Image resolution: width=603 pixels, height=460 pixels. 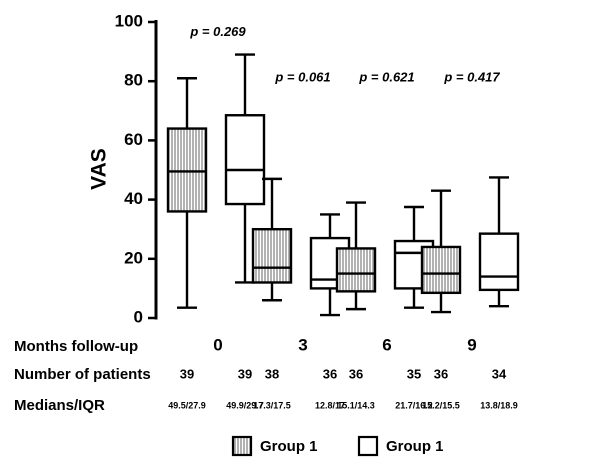 I want to click on median-iqr-value: 15.2/15.5, so click(x=441, y=405).